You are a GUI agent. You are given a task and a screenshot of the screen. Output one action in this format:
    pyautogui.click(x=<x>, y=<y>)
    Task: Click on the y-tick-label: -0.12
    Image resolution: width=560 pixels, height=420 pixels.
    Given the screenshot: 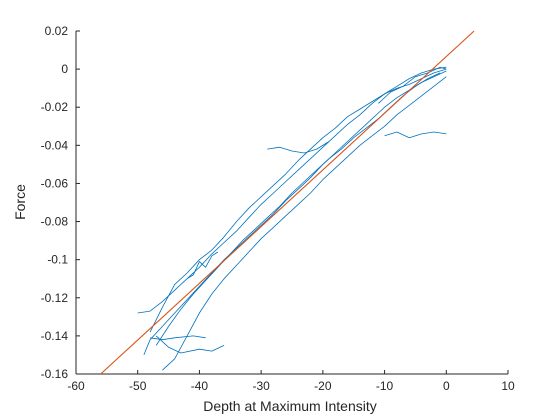 What is the action you would take?
    pyautogui.click(x=55, y=298)
    